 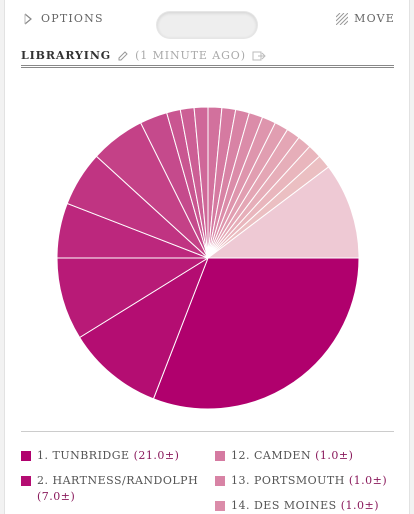 I want to click on legend-divider, so click(x=207, y=431).